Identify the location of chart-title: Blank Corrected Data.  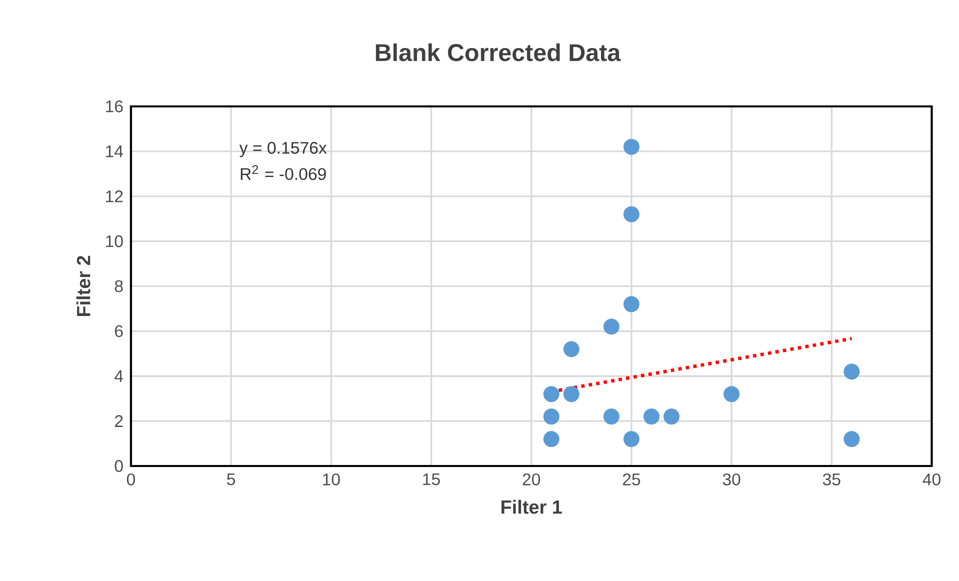
(498, 52).